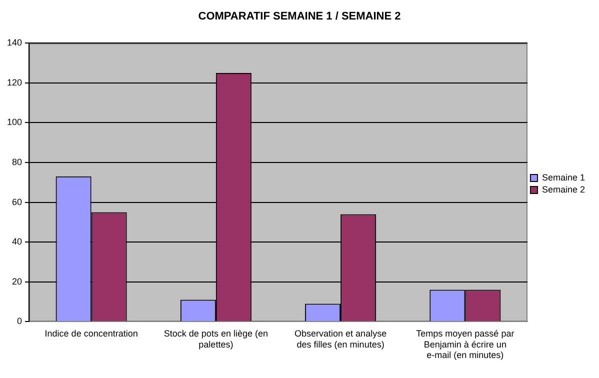  What do you see at coordinates (17, 281) in the screenshot?
I see `y-tick-label: 20` at bounding box center [17, 281].